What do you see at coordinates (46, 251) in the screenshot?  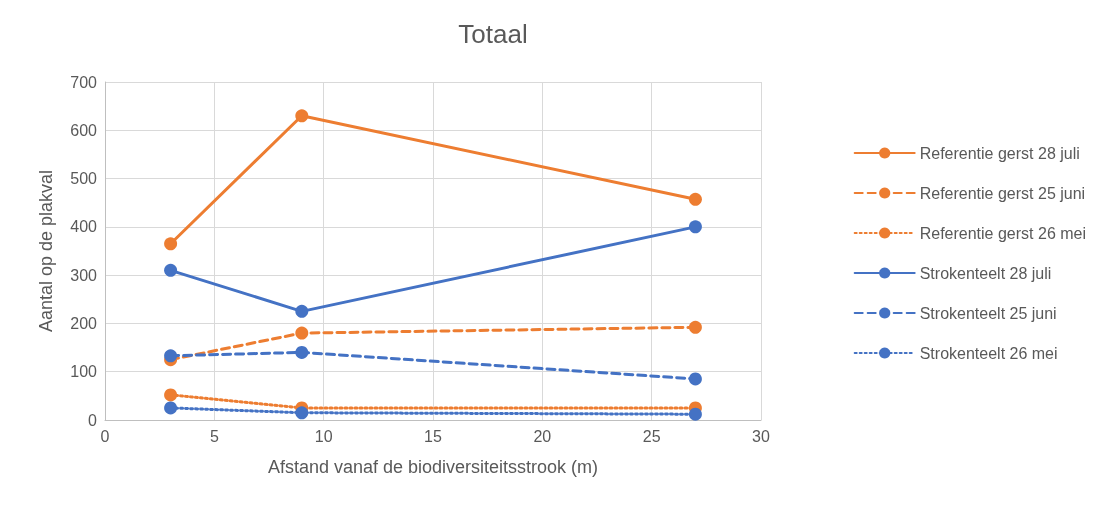 I see `y-axis-title: Aantal op de plakval` at bounding box center [46, 251].